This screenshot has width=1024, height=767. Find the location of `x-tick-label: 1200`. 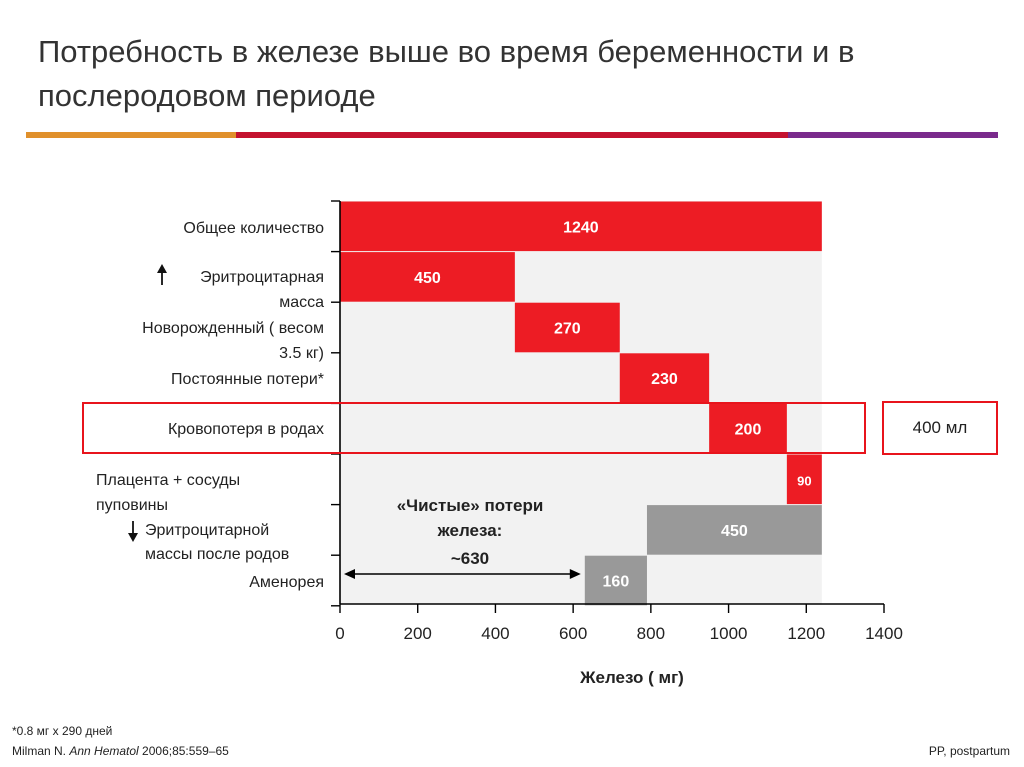

x-tick-label: 1200 is located at coordinates (806, 633).